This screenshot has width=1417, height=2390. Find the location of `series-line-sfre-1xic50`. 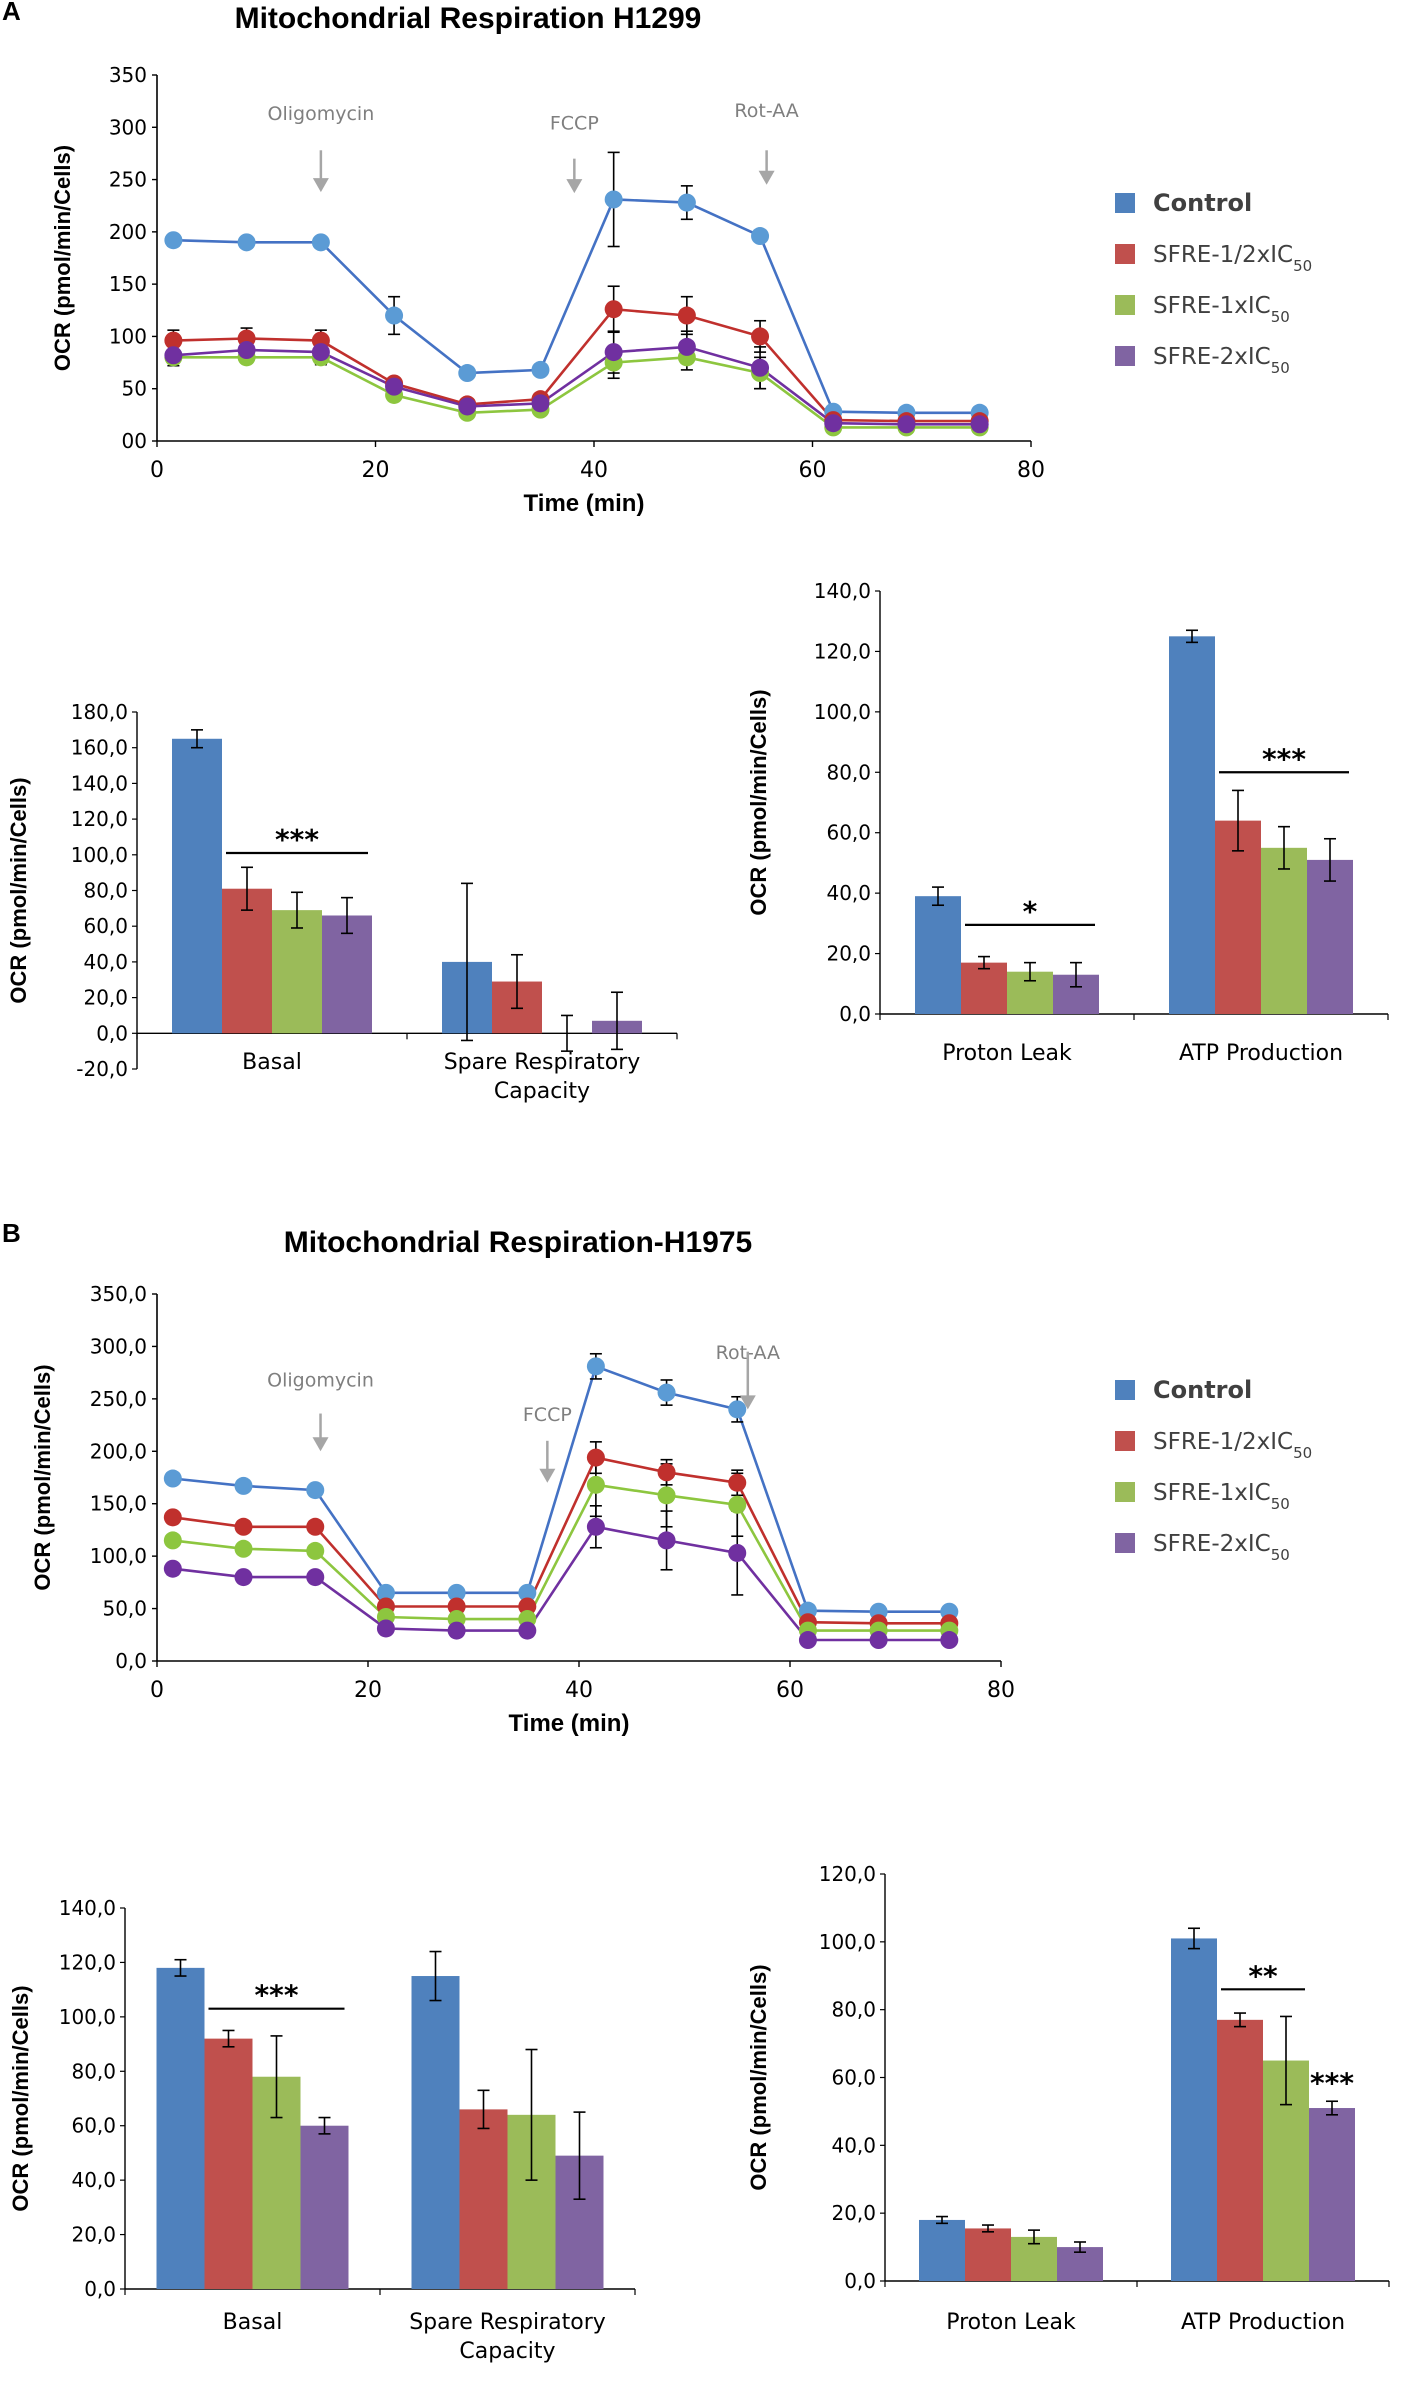

series-line-sfre-1xic50 is located at coordinates (576, 392).